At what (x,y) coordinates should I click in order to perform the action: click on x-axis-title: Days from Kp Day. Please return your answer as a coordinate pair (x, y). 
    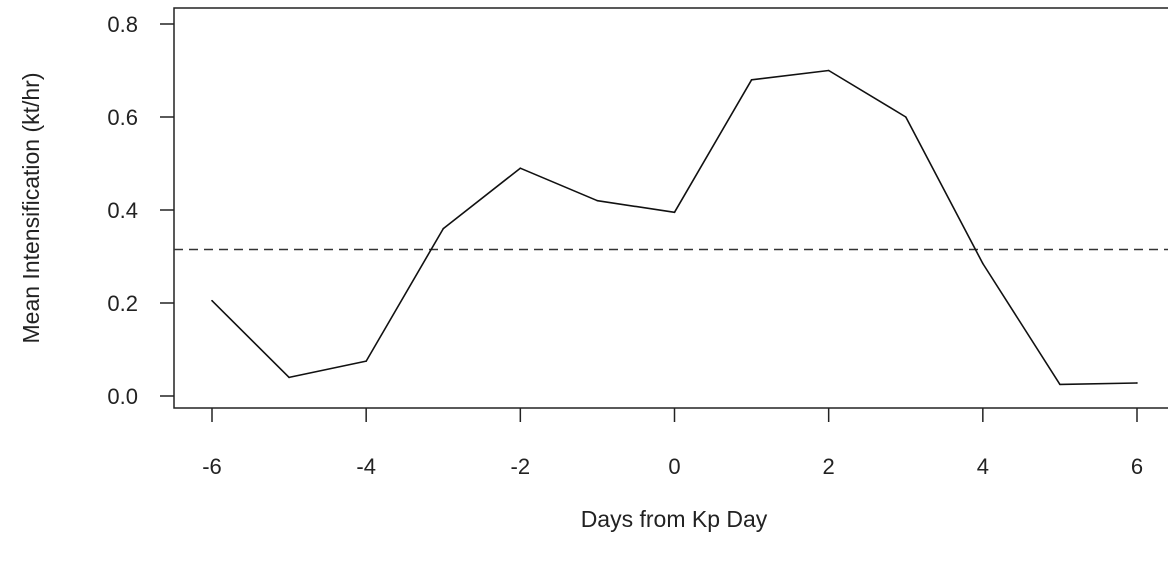
    Looking at the image, I should click on (674, 519).